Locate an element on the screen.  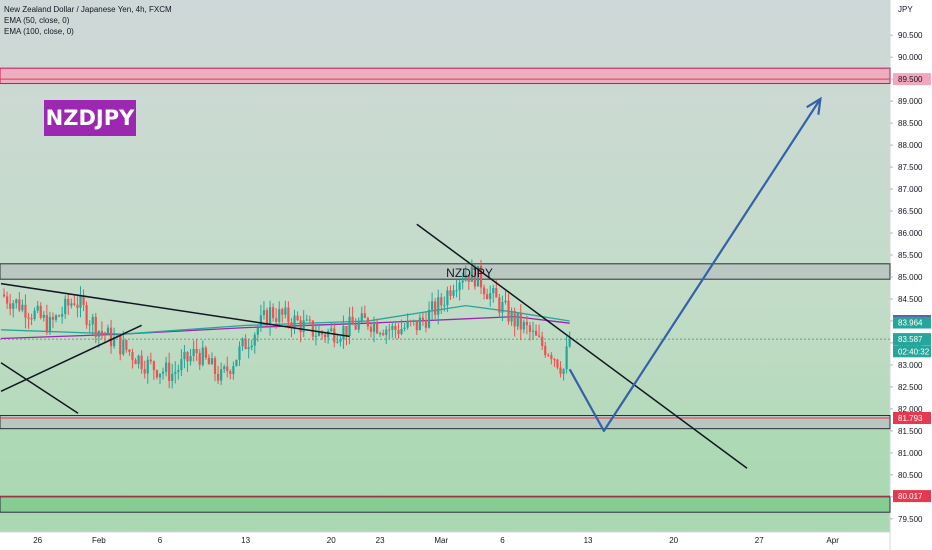
legend-ema-50: EMA (50, close, 0) is located at coordinates (37, 20).